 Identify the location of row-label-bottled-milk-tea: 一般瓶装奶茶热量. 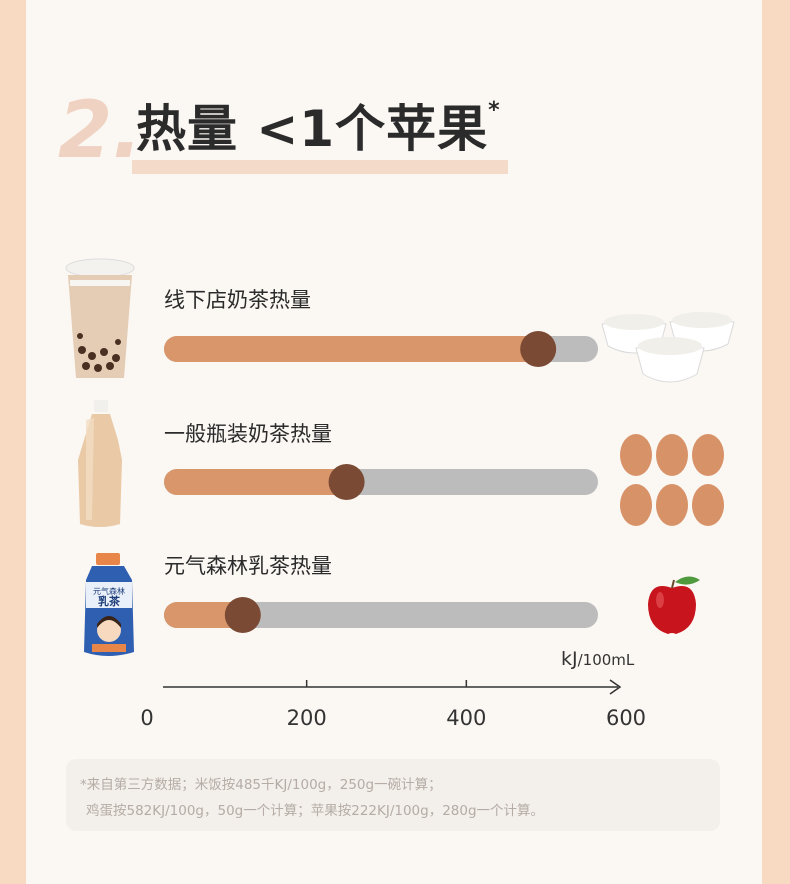
(248, 434).